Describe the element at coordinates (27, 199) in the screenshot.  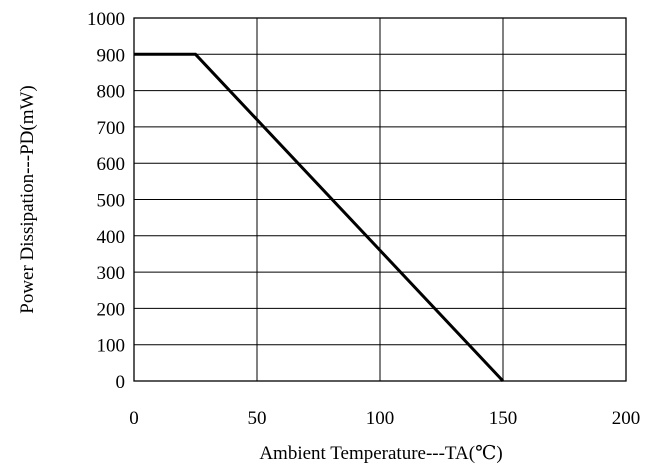
I see `y-axis-label: Power Dissipation---PD(mW)` at that location.